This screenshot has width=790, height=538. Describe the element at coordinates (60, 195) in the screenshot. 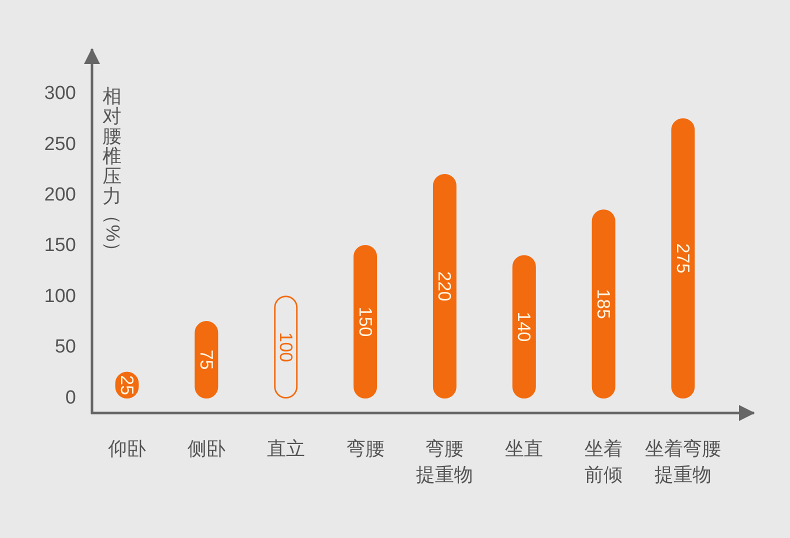

I see `y-tick-label: 200` at that location.